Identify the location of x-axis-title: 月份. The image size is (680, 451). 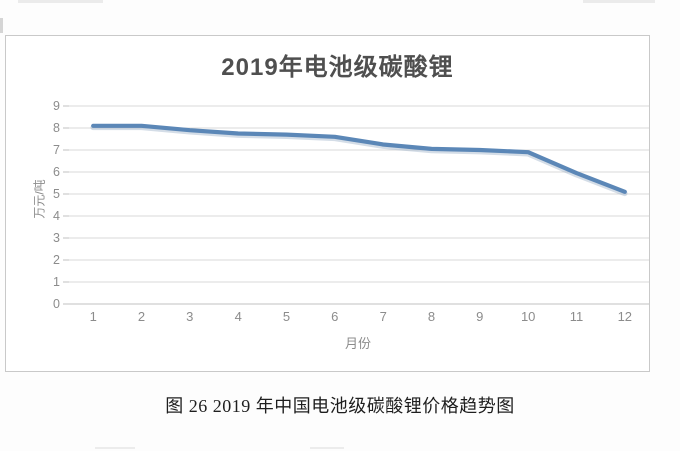
(357, 343).